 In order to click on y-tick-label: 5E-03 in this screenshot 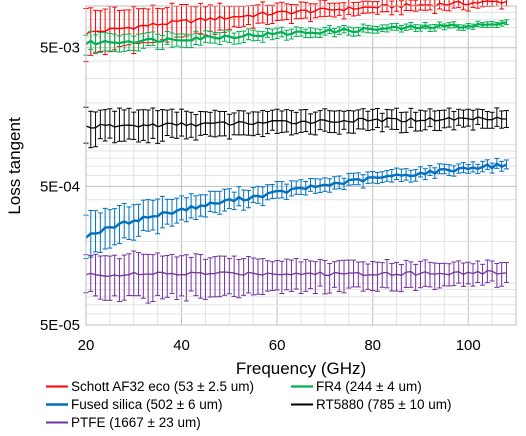, I will do `click(60, 48)`.